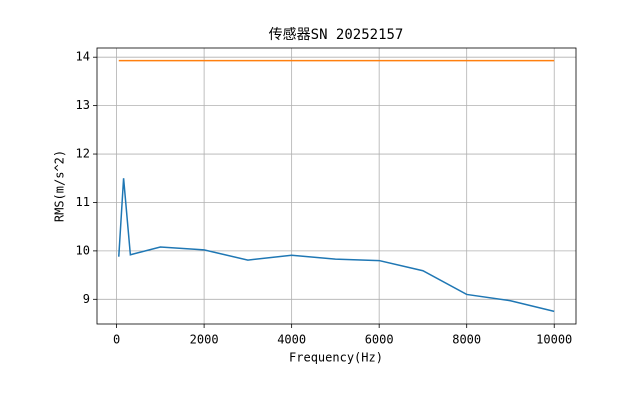 The height and width of the screenshot is (405, 640). I want to click on y-tick-label: 13, so click(83, 105).